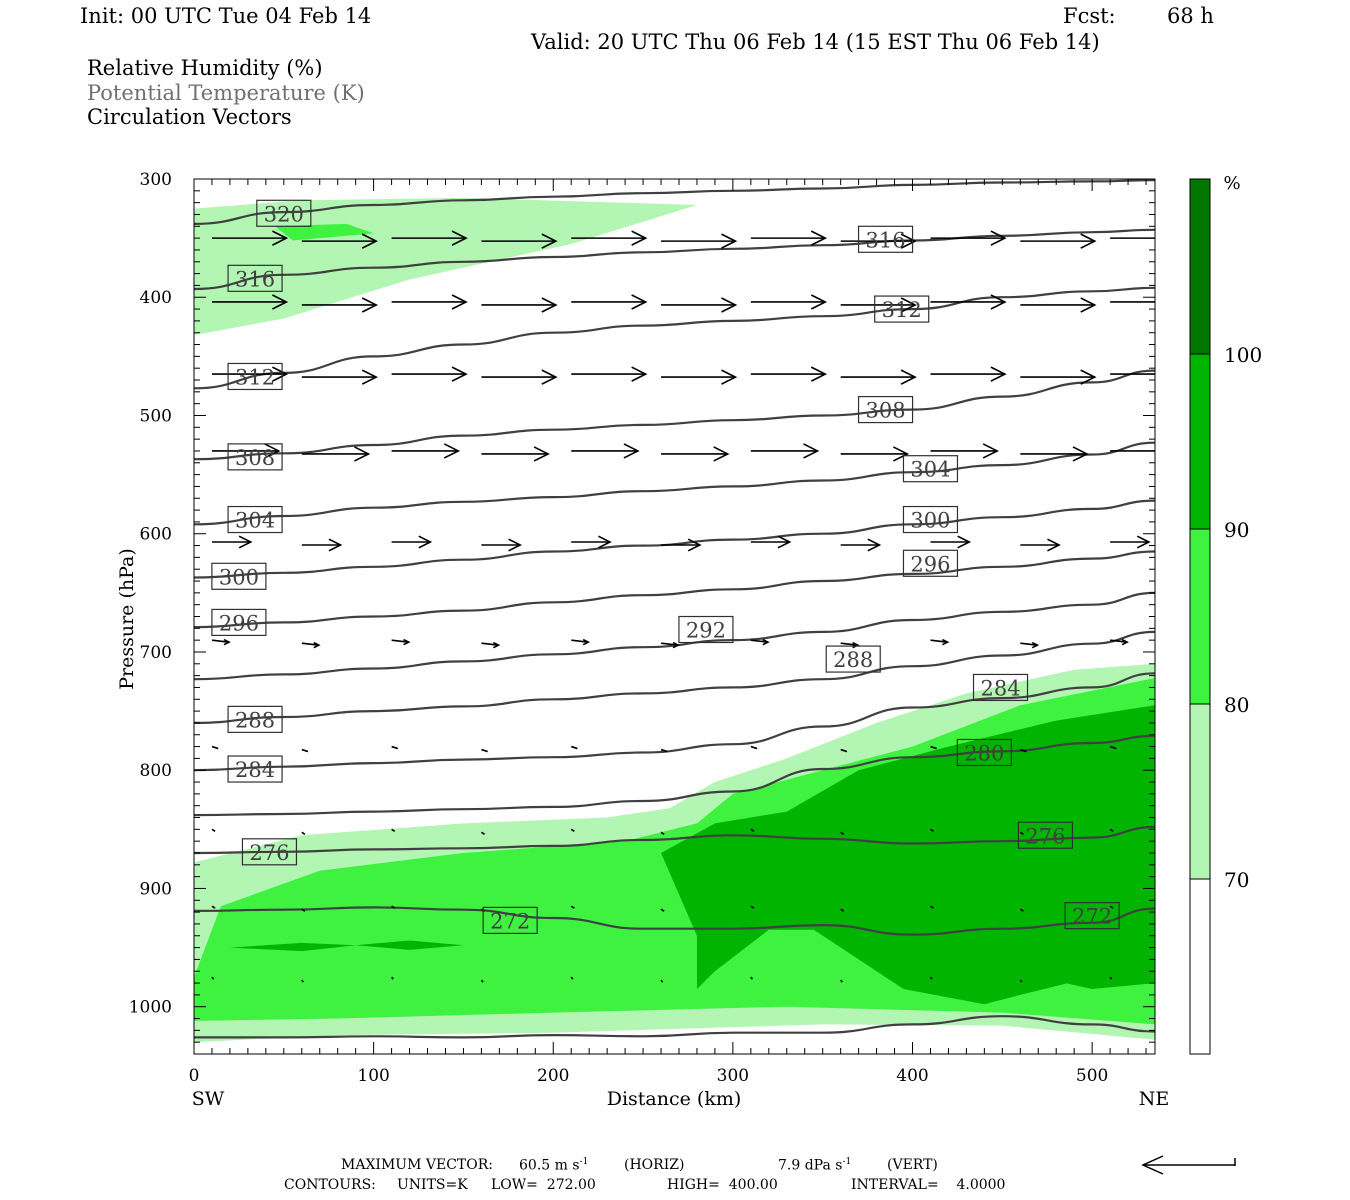 Image resolution: width=1350 pixels, height=1200 pixels. I want to click on contour-label-276: 276, so click(269, 852).